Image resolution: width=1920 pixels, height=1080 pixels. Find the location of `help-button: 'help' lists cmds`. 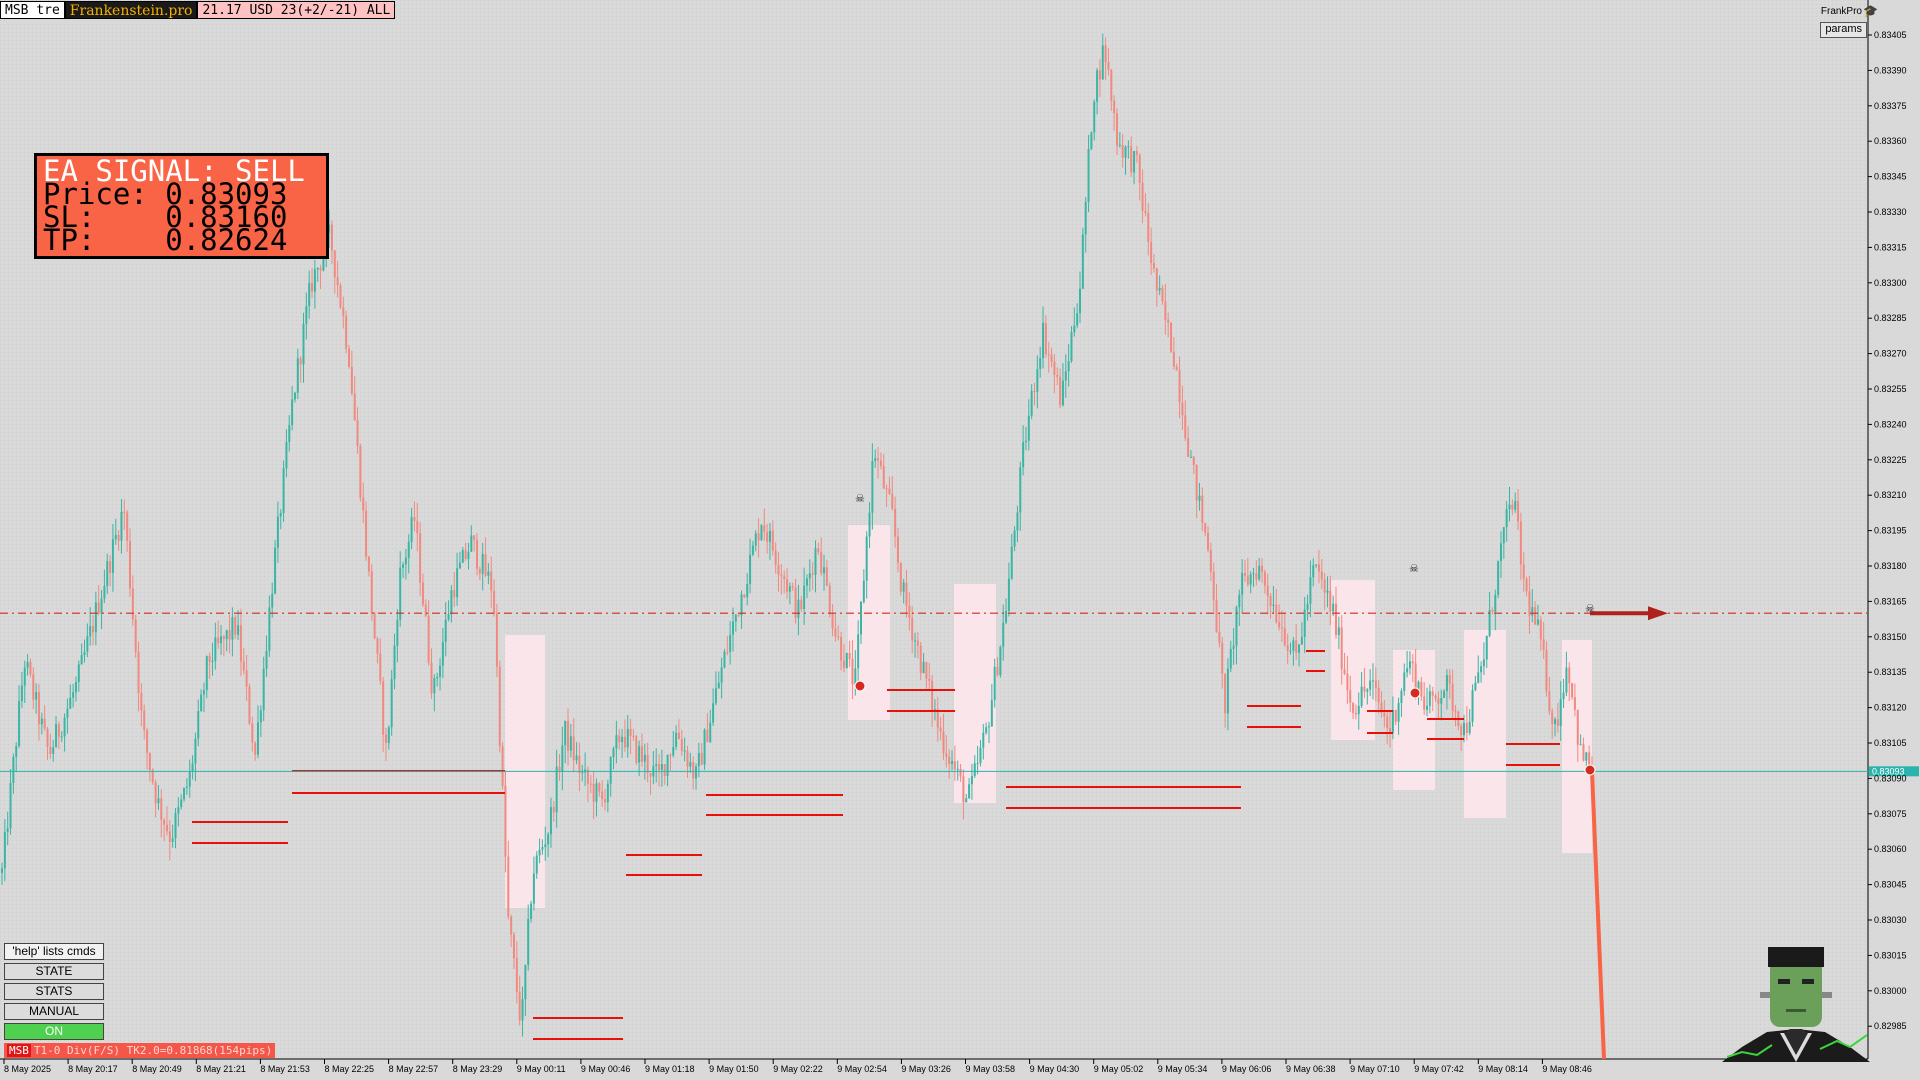

help-button: 'help' lists cmds is located at coordinates (54, 951).